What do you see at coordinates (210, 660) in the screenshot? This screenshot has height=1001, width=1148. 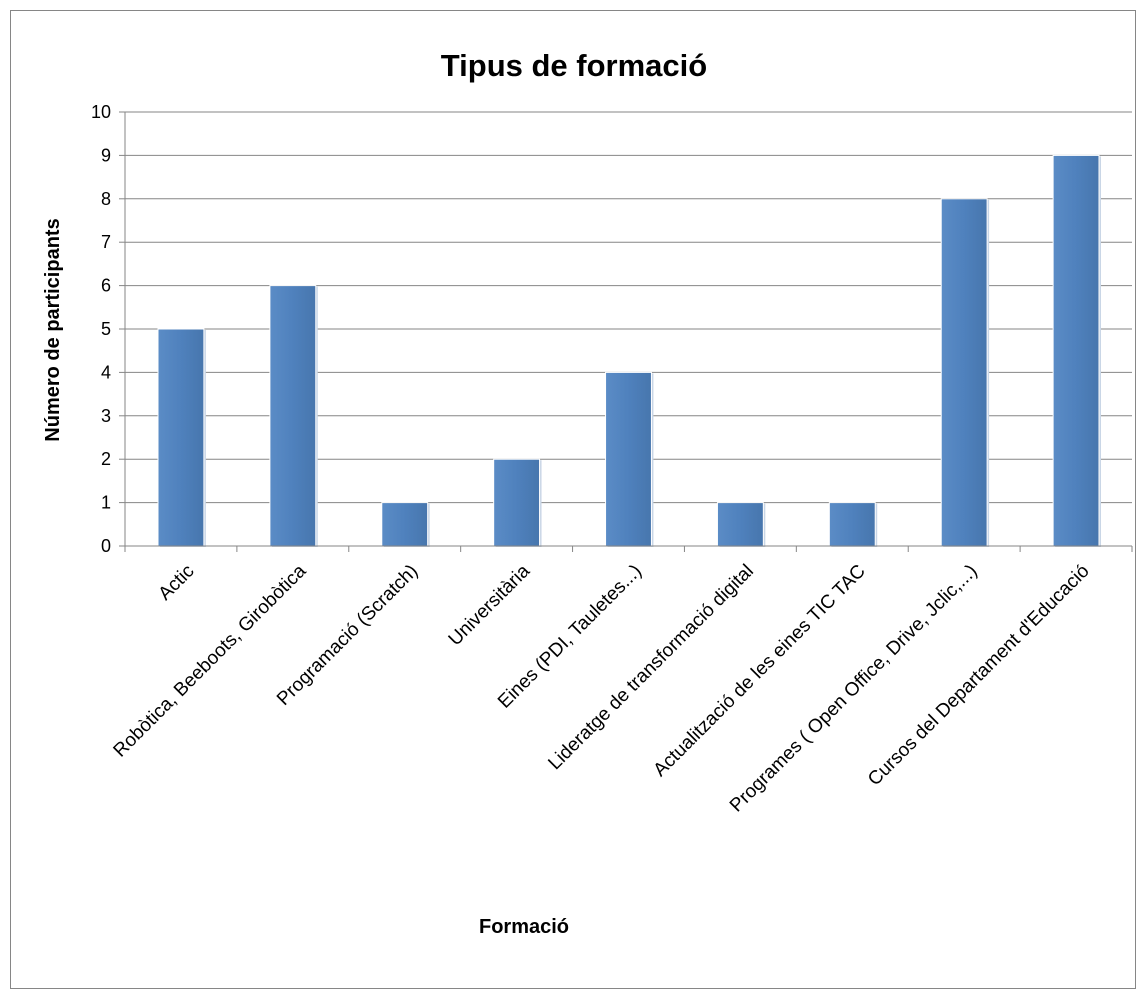 I see `x-category-label: Robòtica, Beeboots, Girobòtica` at bounding box center [210, 660].